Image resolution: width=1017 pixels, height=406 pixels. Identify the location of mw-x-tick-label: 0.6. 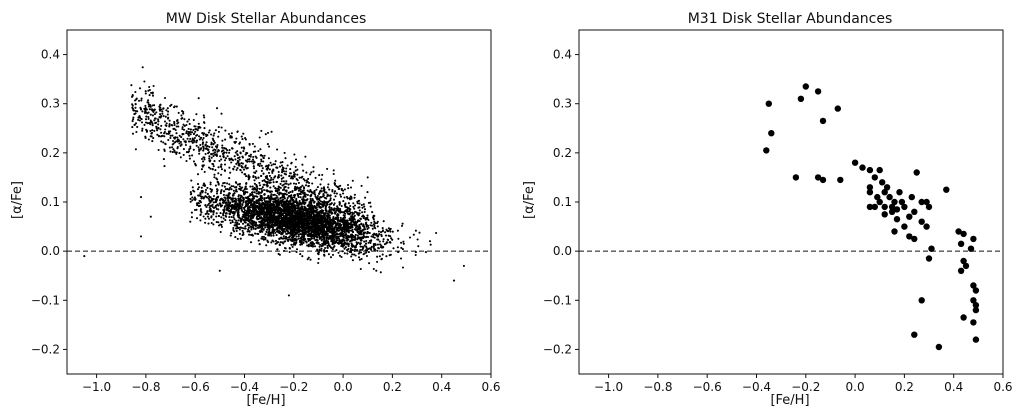
(490, 387).